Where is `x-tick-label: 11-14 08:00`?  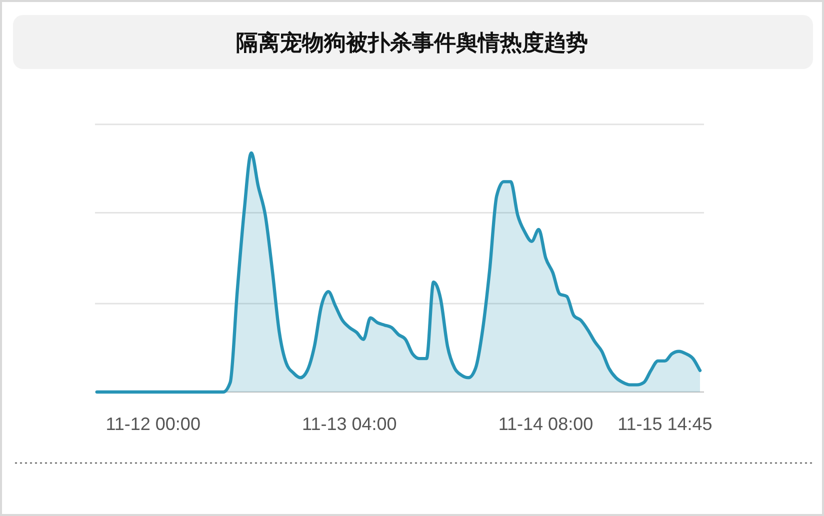
x-tick-label: 11-14 08:00 is located at coordinates (546, 424).